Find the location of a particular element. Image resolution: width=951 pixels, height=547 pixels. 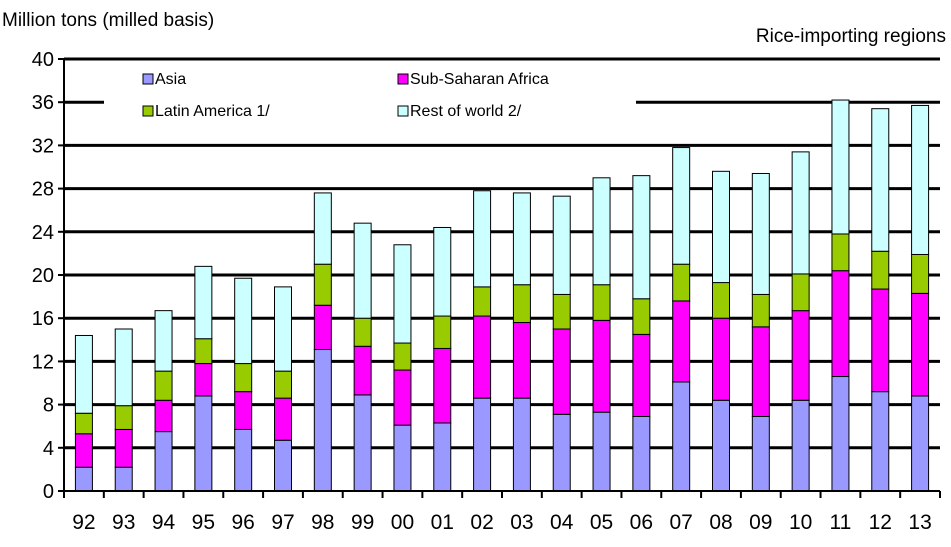

x-tick-label: 10 is located at coordinates (800, 522).